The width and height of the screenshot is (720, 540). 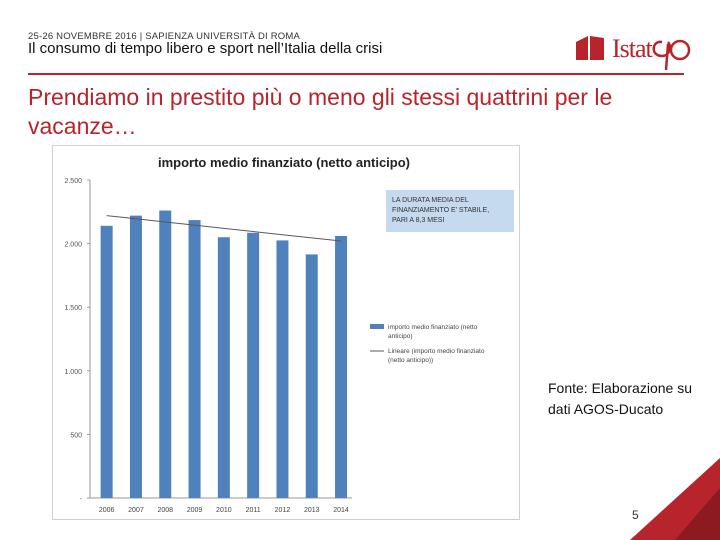 What do you see at coordinates (73, 308) in the screenshot?
I see `y-tick-label: 1.500` at bounding box center [73, 308].